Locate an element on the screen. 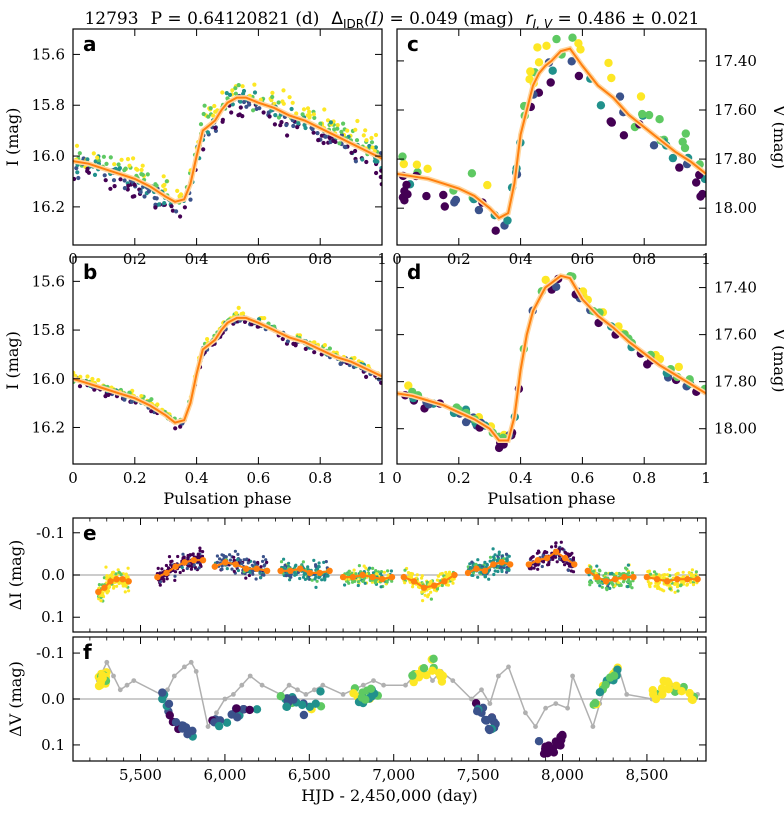 This screenshot has width=784, height=820. fit-curve-outline is located at coordinates (227, 370).